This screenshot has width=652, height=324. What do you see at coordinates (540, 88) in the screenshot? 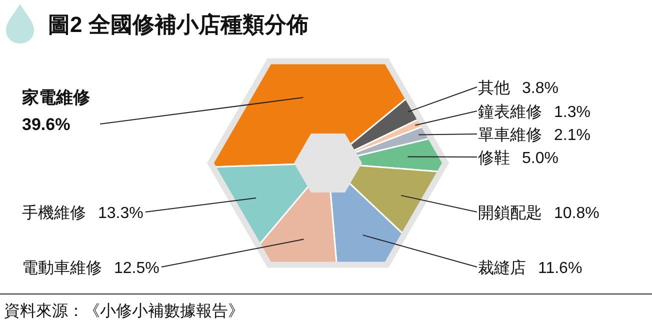
I see `data-label: 3.8%` at bounding box center [540, 88].